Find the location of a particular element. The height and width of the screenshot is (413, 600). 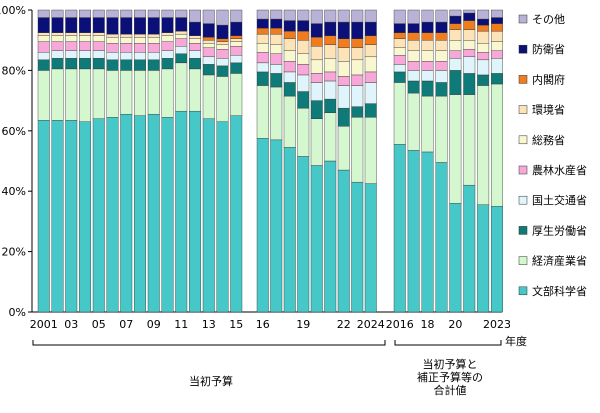

x-tick-label: 09 is located at coordinates (154, 324).